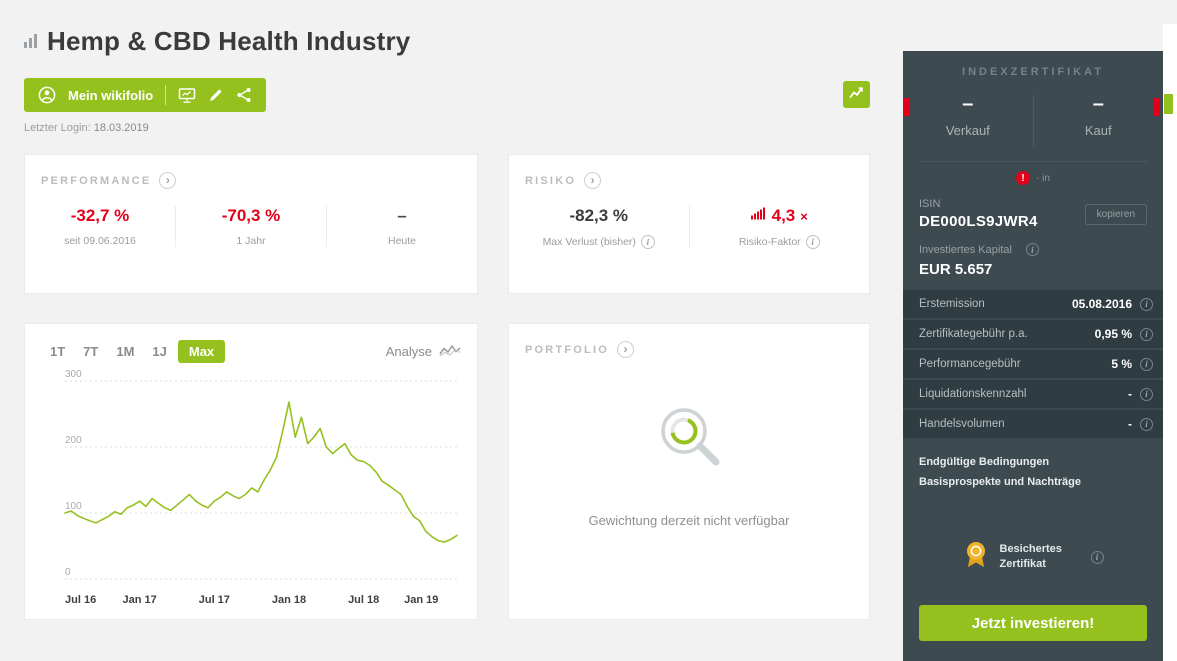 This screenshot has height=661, width=1177. I want to click on metric-value: -82,3 %, so click(599, 215).